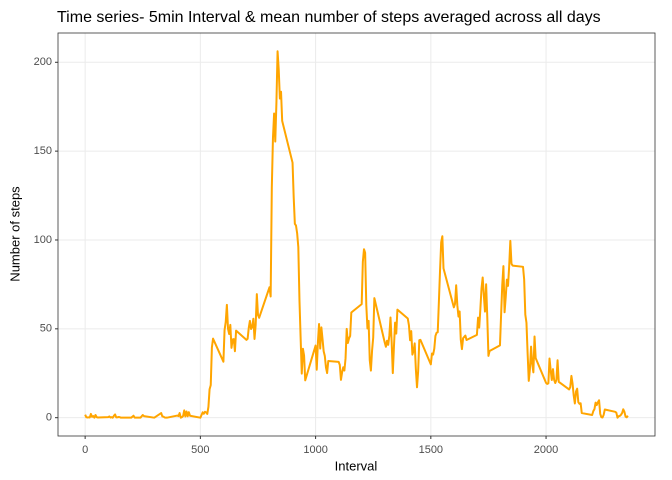 Image resolution: width=672 pixels, height=480 pixels. What do you see at coordinates (46, 329) in the screenshot?
I see `y-tick-label: 50` at bounding box center [46, 329].